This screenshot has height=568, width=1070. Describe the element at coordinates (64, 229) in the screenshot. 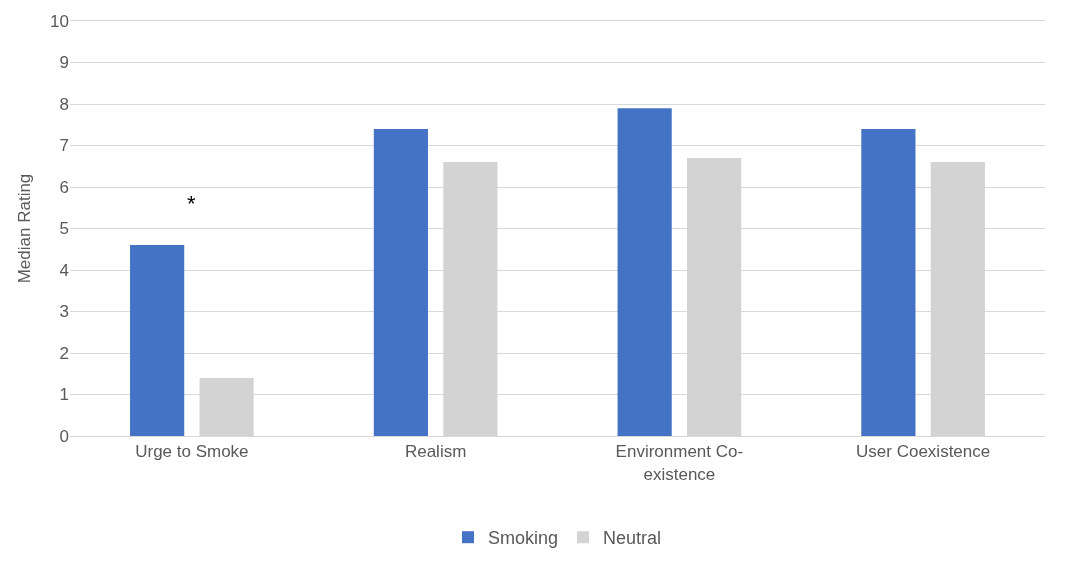

I see `y-tick-label: 5` at that location.